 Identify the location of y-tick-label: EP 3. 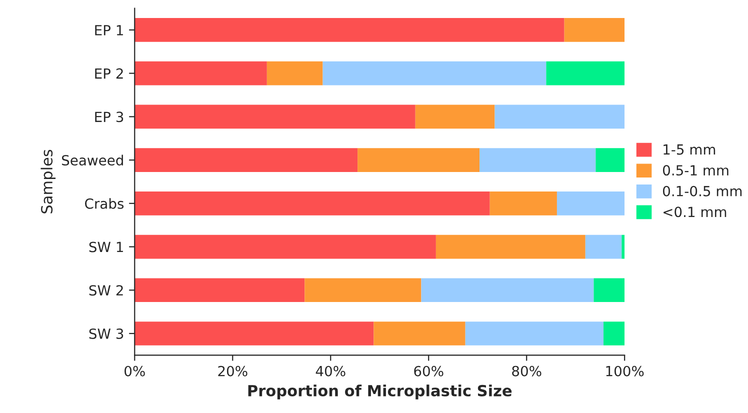
(109, 117).